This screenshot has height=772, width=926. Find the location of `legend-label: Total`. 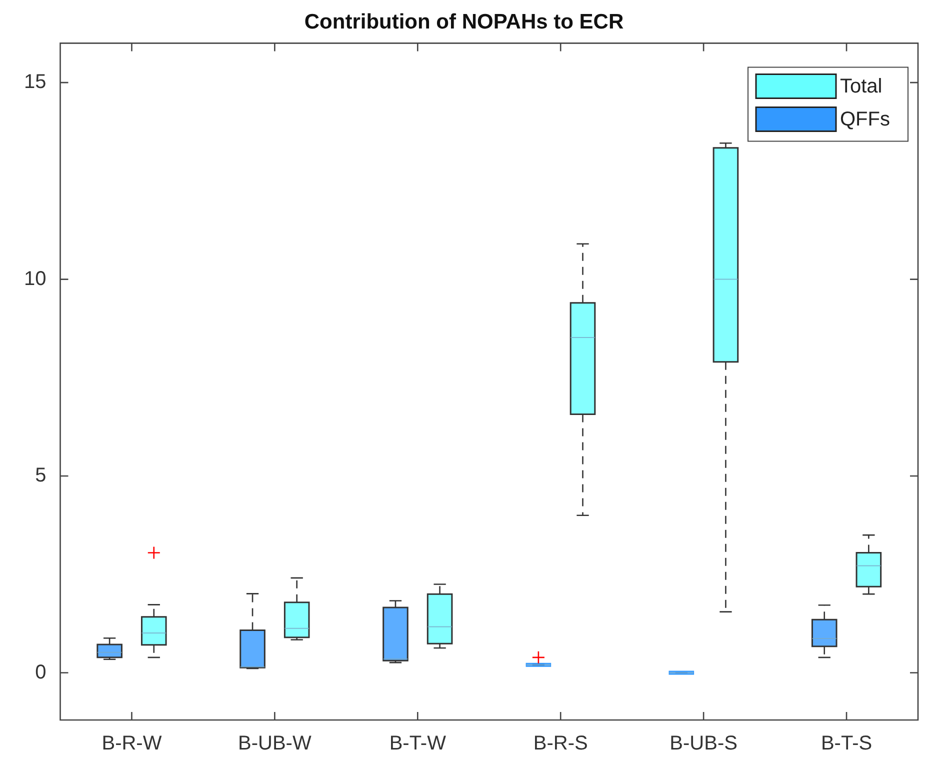

legend-label: Total is located at coordinates (861, 87).